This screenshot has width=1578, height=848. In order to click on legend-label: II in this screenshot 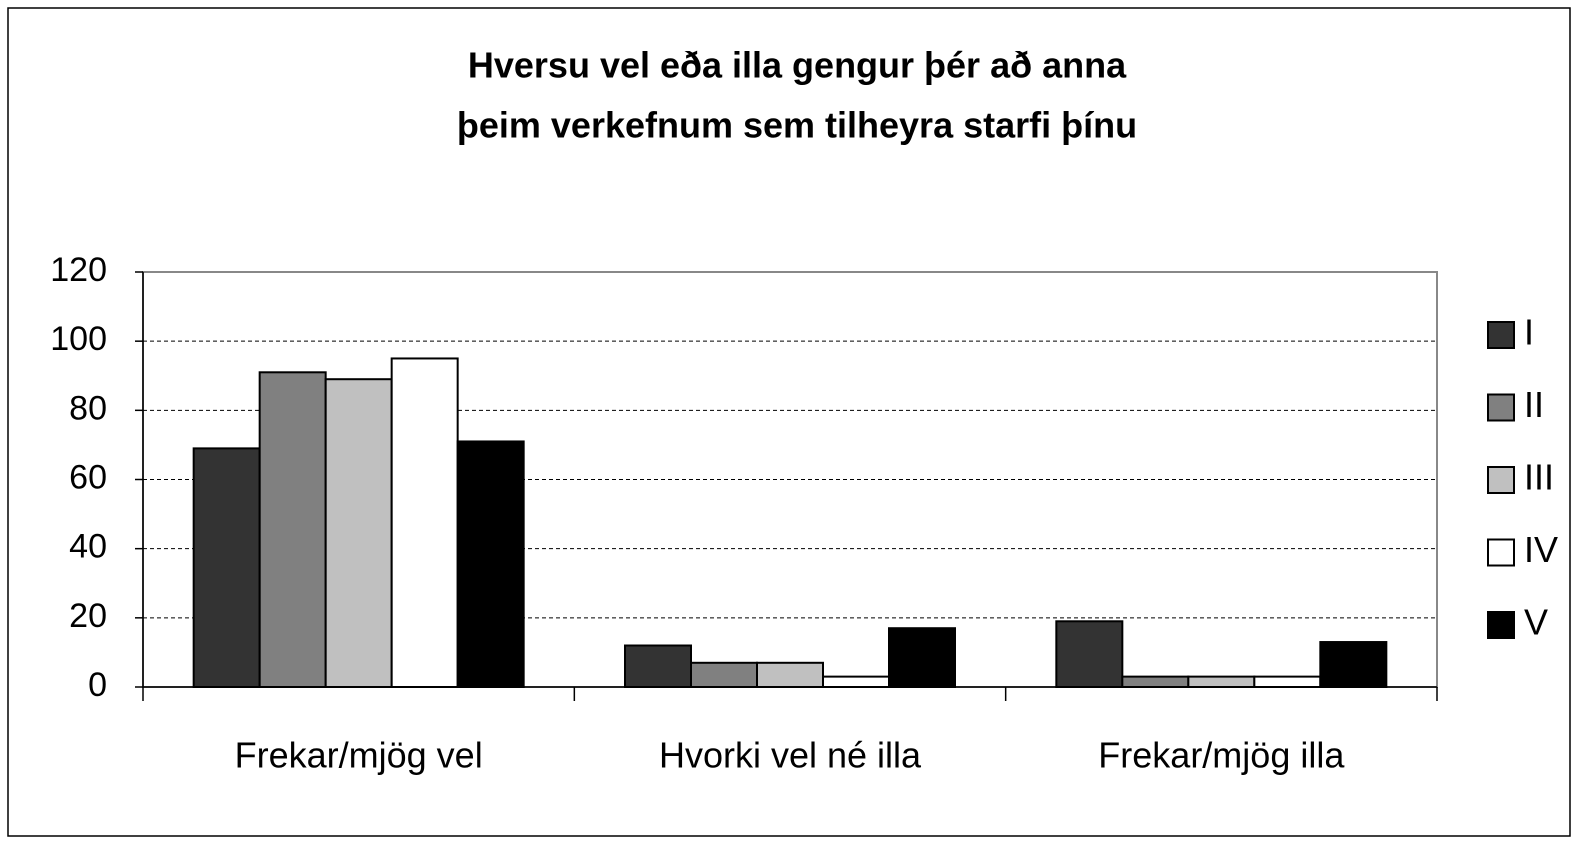, I will do `click(1534, 404)`.